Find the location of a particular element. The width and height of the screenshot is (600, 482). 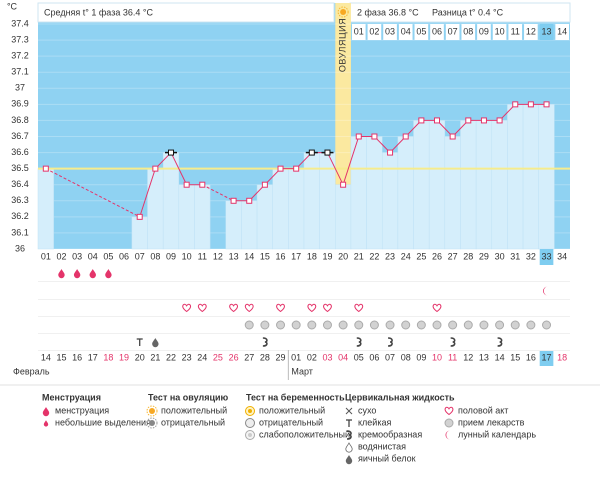

cycle-day-label: 17 is located at coordinates (296, 256).